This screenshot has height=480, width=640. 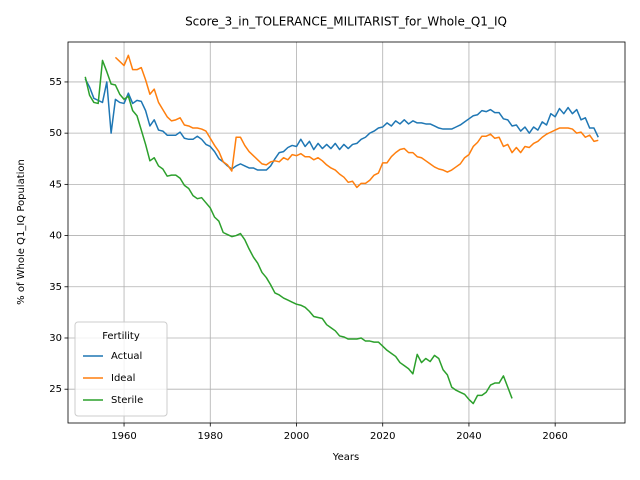 I want to click on x-axis-label: Years, so click(x=345, y=457).